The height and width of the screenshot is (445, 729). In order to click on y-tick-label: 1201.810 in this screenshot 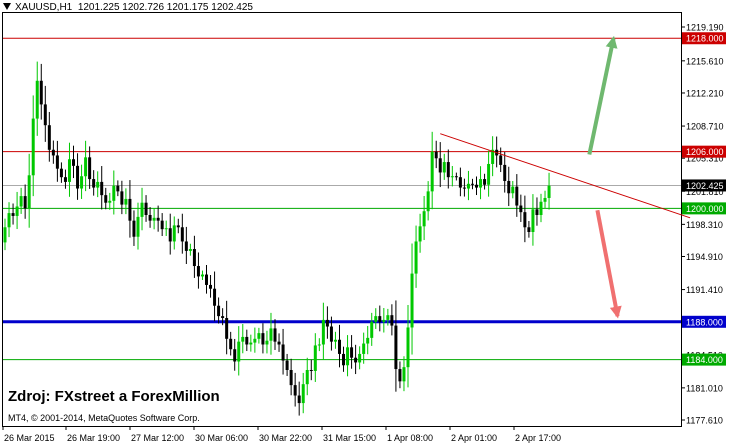, I will do `click(705, 192)`.